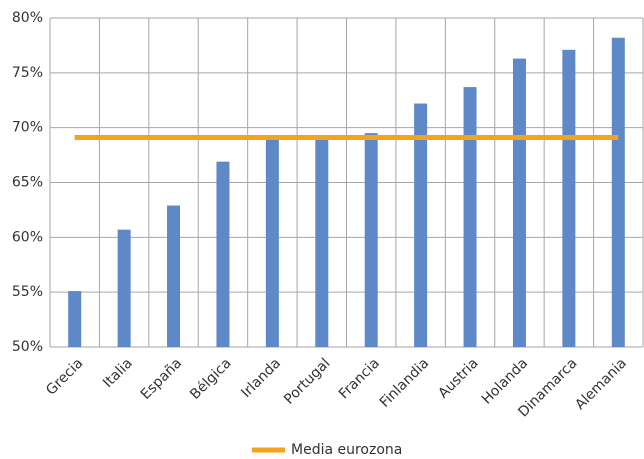 This screenshot has width=644, height=459. I want to click on legend-label: Media eurozona, so click(346, 450).